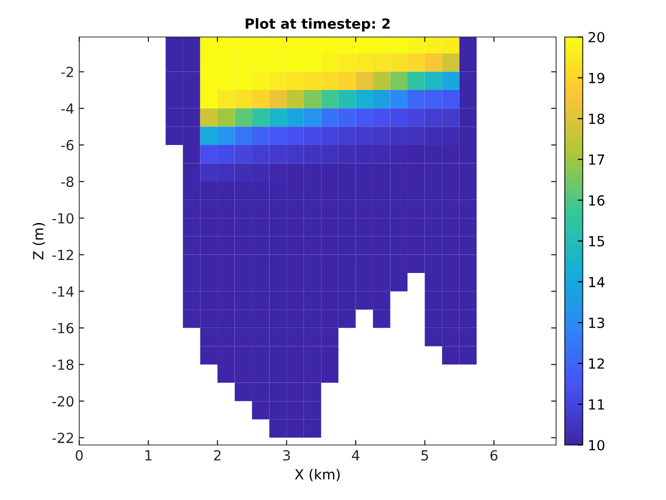 The width and height of the screenshot is (666, 500). Describe the element at coordinates (596, 200) in the screenshot. I see `color-bar-label: 16` at that location.